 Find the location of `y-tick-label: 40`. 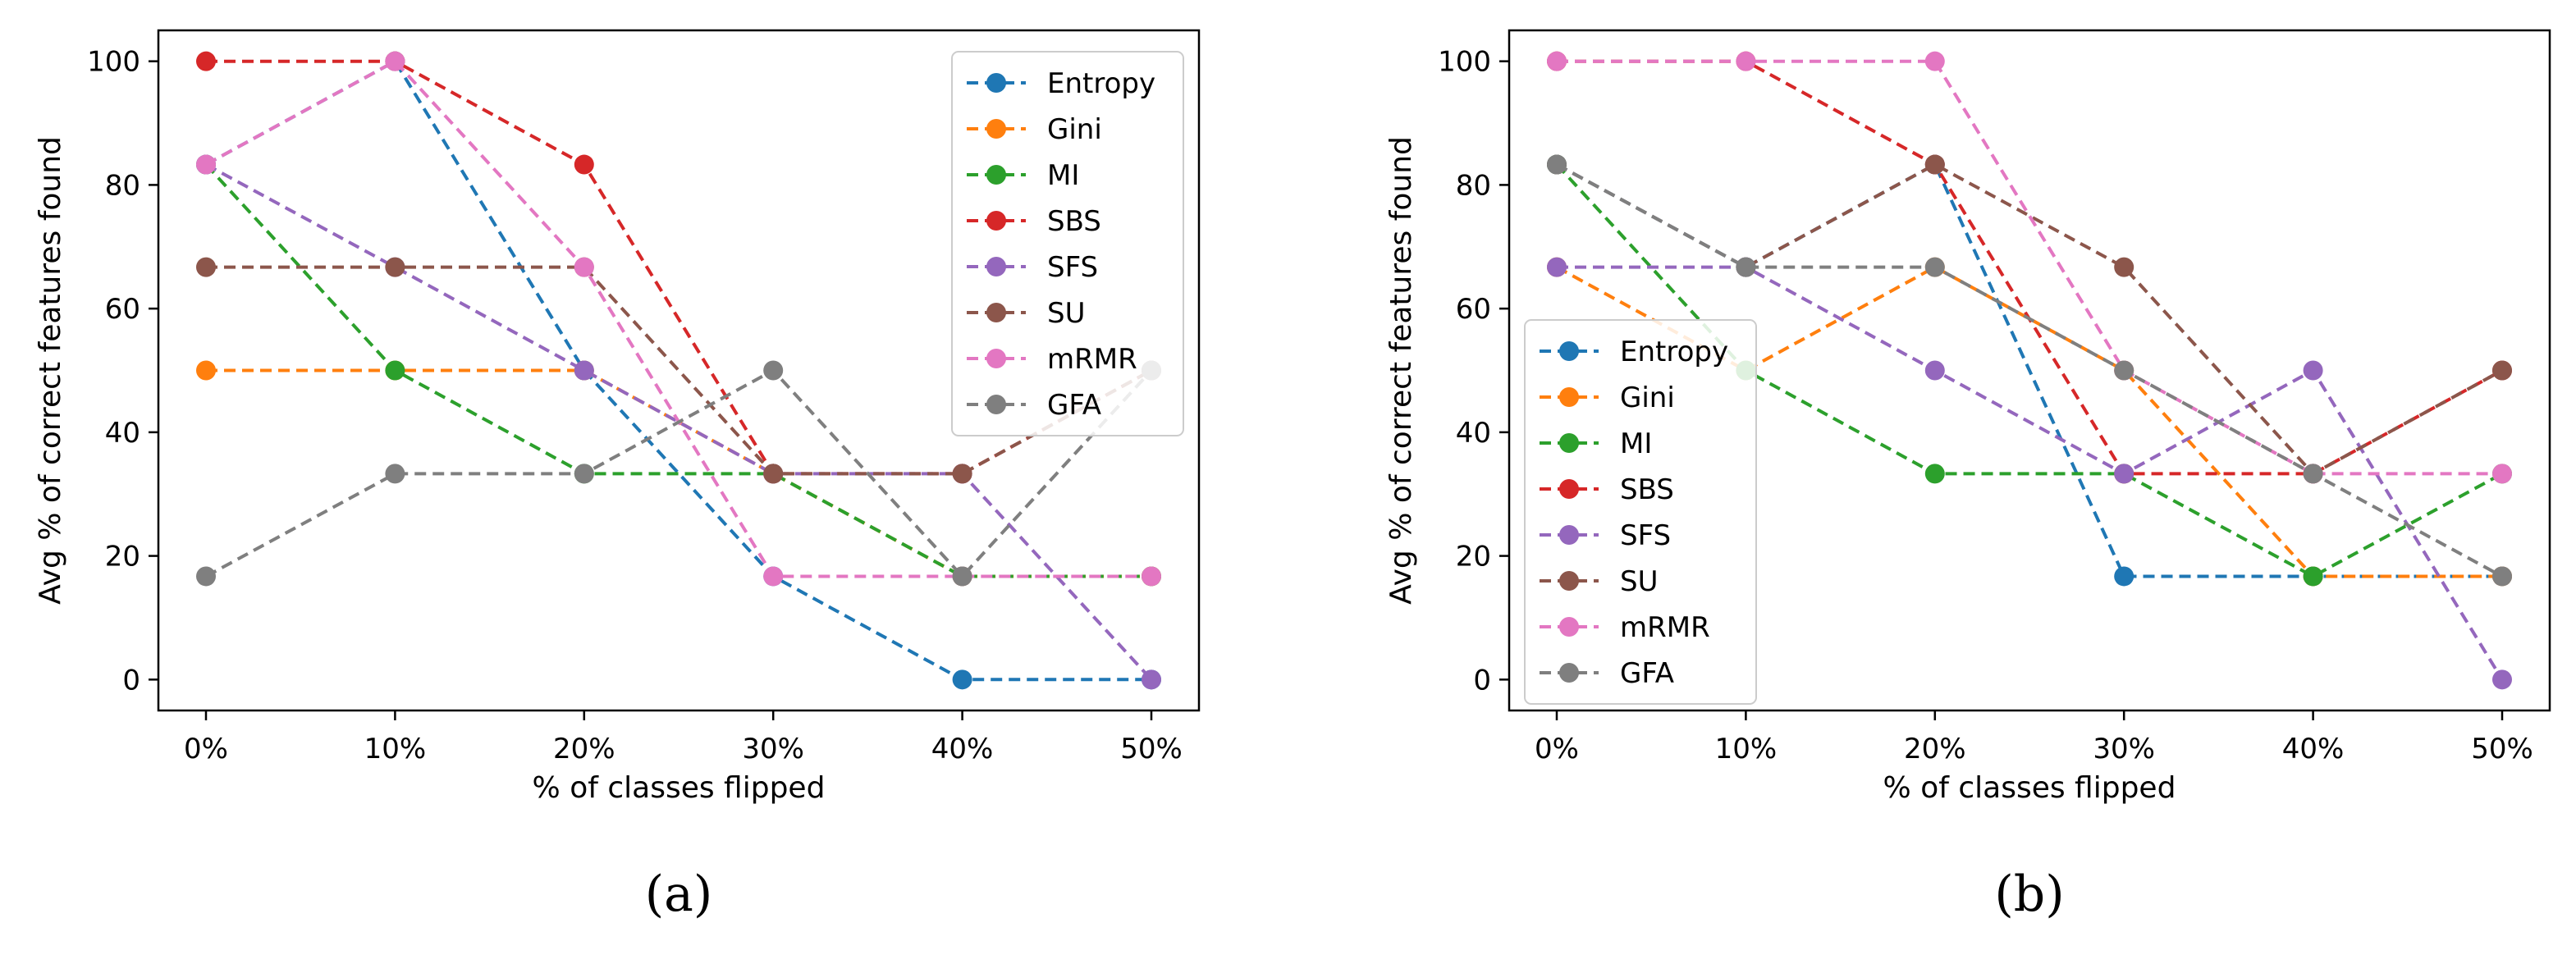

y-tick-label: 40 is located at coordinates (122, 434).